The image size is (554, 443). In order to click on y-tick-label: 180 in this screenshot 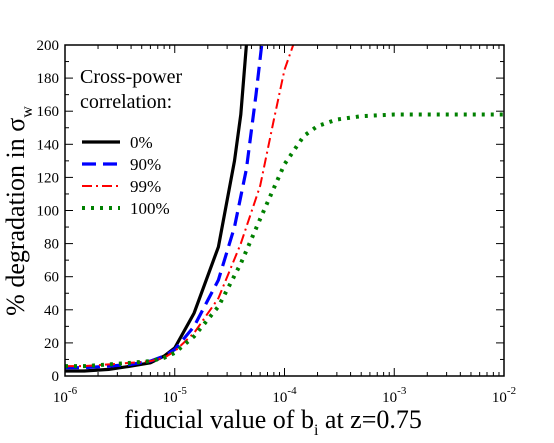, I will do `click(48, 79)`.